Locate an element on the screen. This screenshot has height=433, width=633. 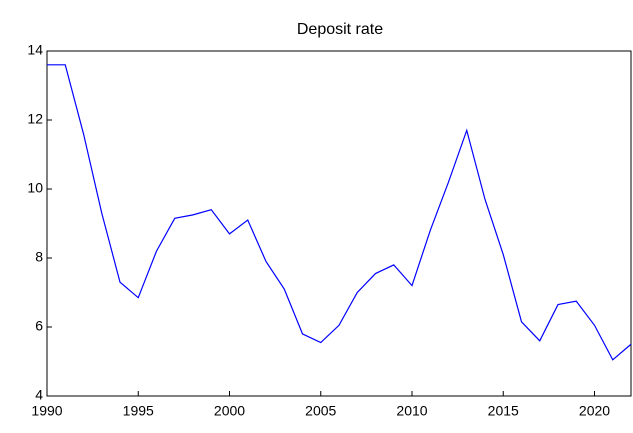
y-tick-label: 14 is located at coordinates (35, 50).